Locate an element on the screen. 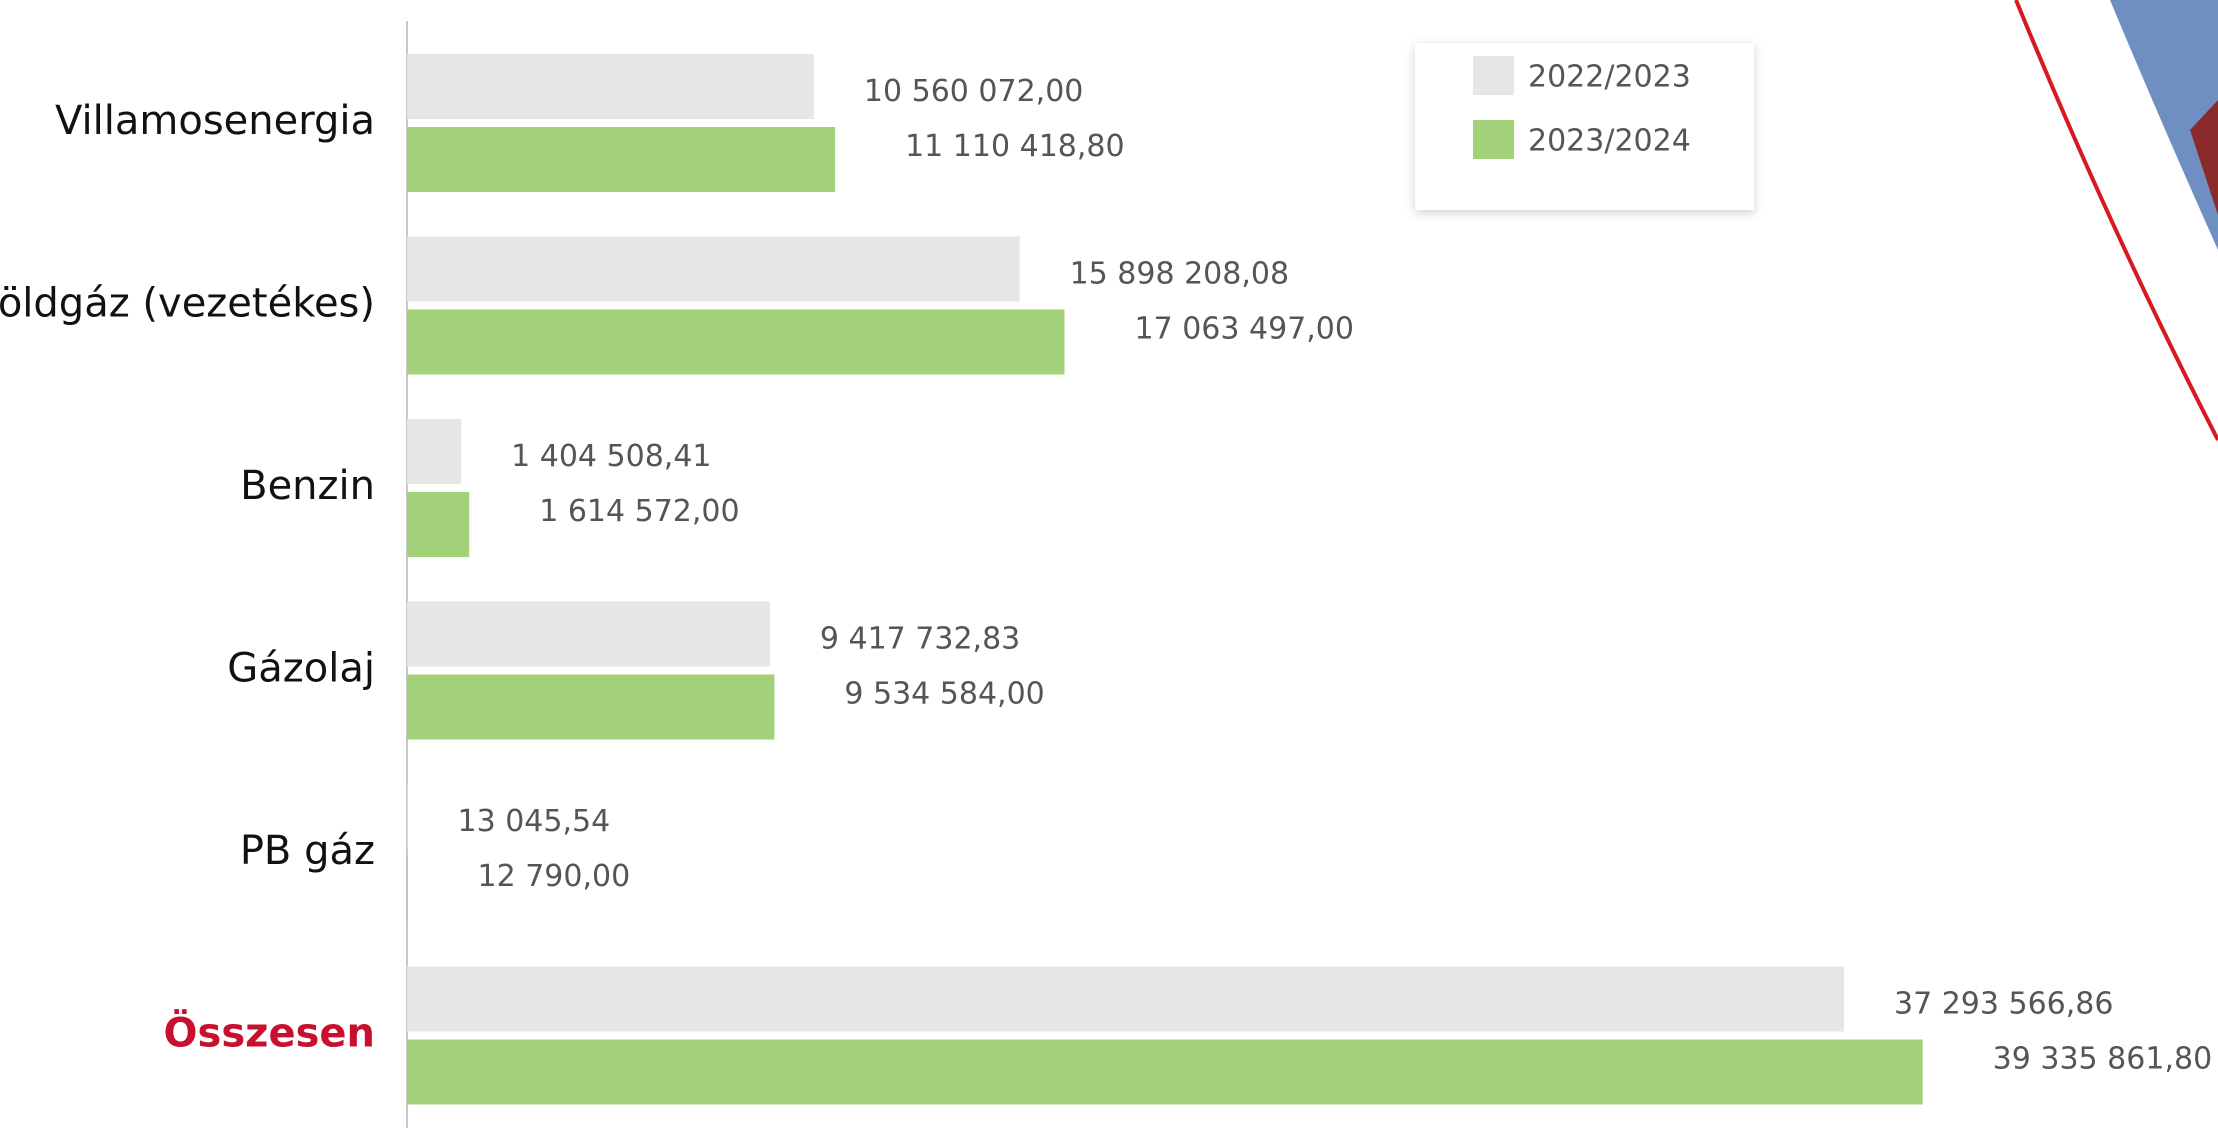 The image size is (2218, 1128). value-label: 12 790,00 is located at coordinates (553, 876).